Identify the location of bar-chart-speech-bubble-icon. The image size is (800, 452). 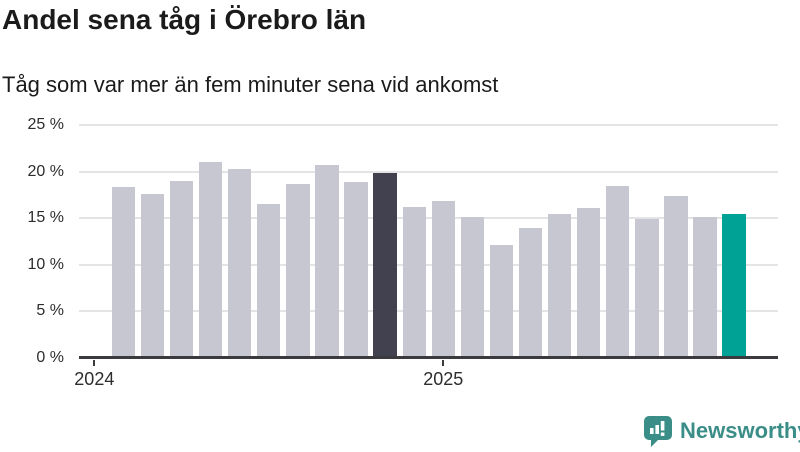
(658, 431).